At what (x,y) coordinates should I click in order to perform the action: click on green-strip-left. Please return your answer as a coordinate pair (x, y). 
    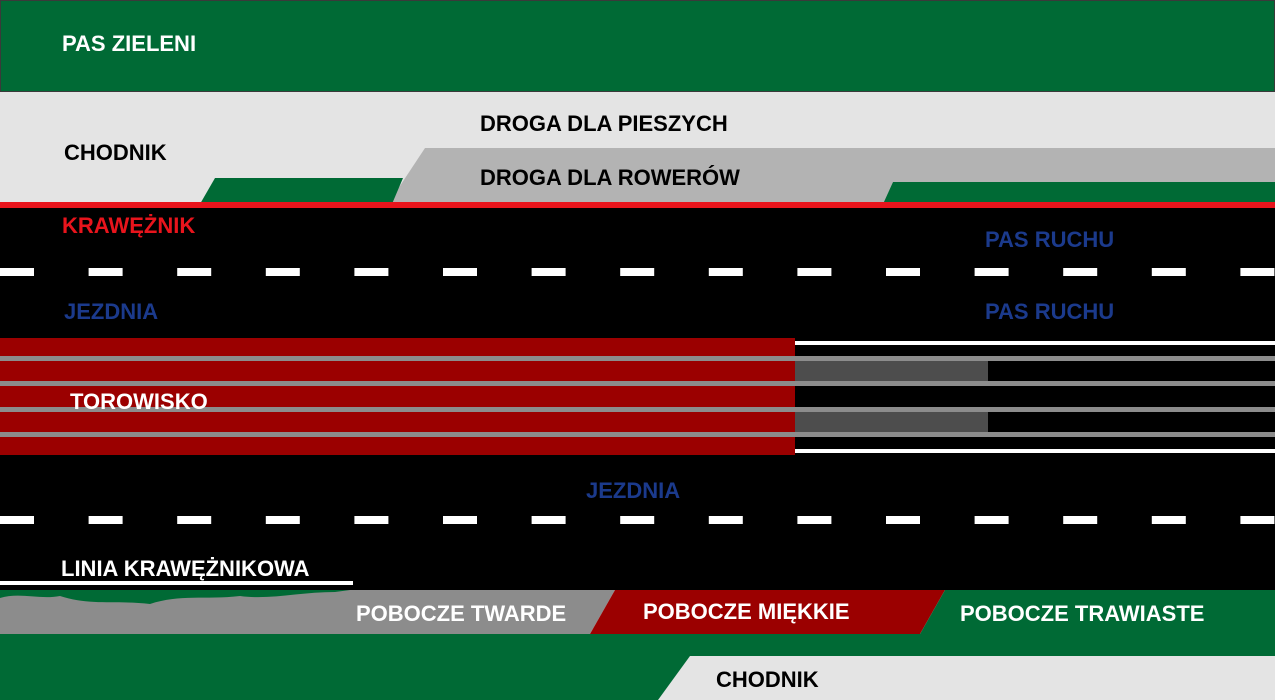
    Looking at the image, I should click on (301, 191).